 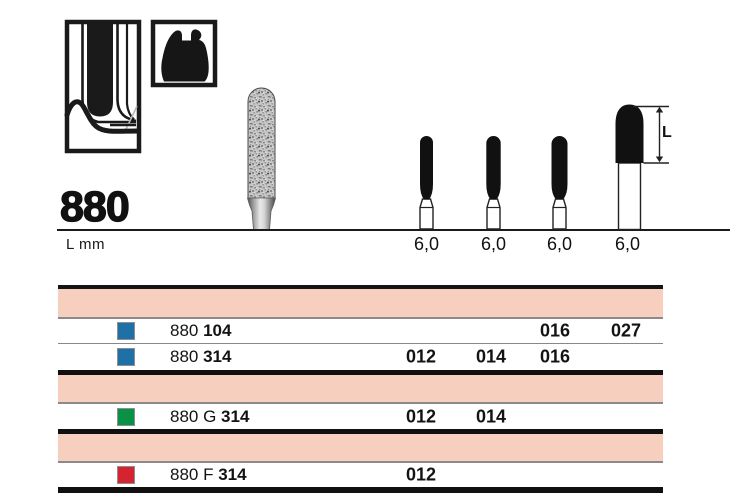 I want to click on table-row: 880 F 314 012, so click(x=360, y=475).